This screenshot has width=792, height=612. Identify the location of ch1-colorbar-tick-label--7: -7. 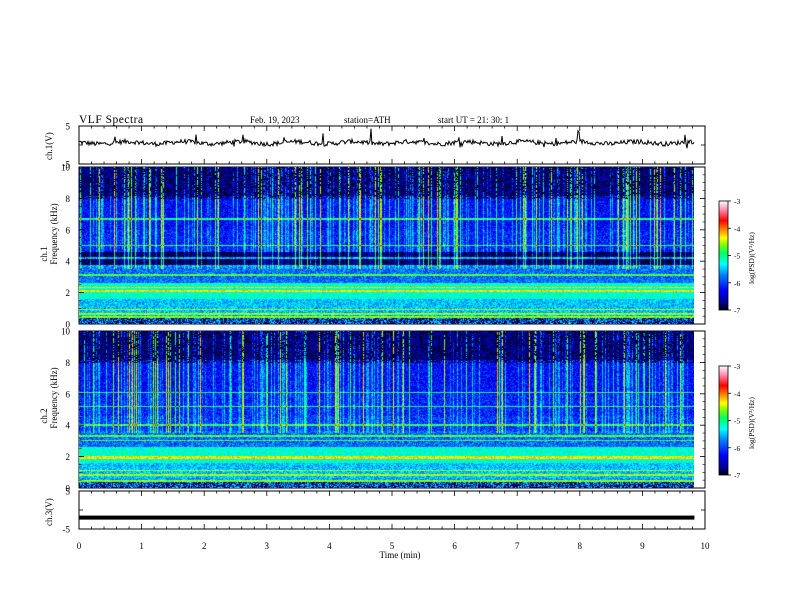
(737, 310).